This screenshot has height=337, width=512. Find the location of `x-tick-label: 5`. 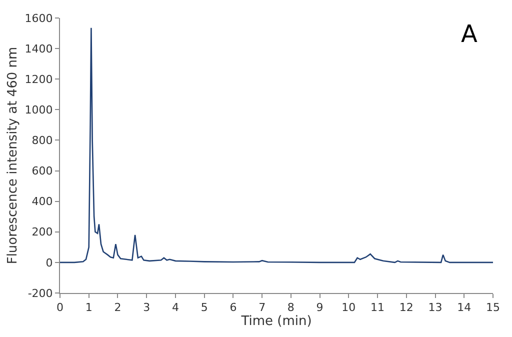

x-tick-label: 5 is located at coordinates (204, 307).